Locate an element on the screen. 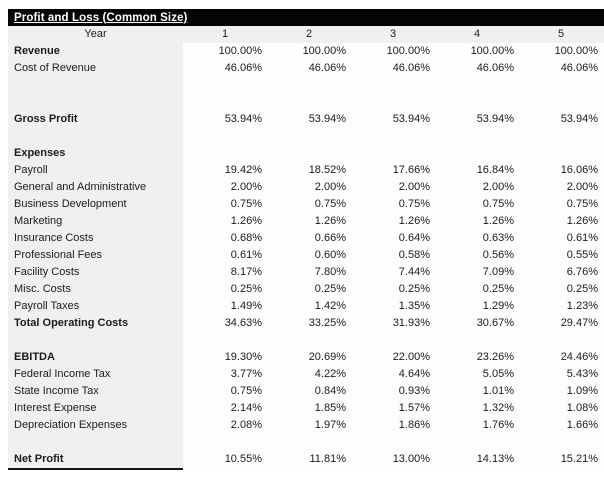 Image resolution: width=604 pixels, height=477 pixels. cell-value-year-5: 53.94% is located at coordinates (561, 119).